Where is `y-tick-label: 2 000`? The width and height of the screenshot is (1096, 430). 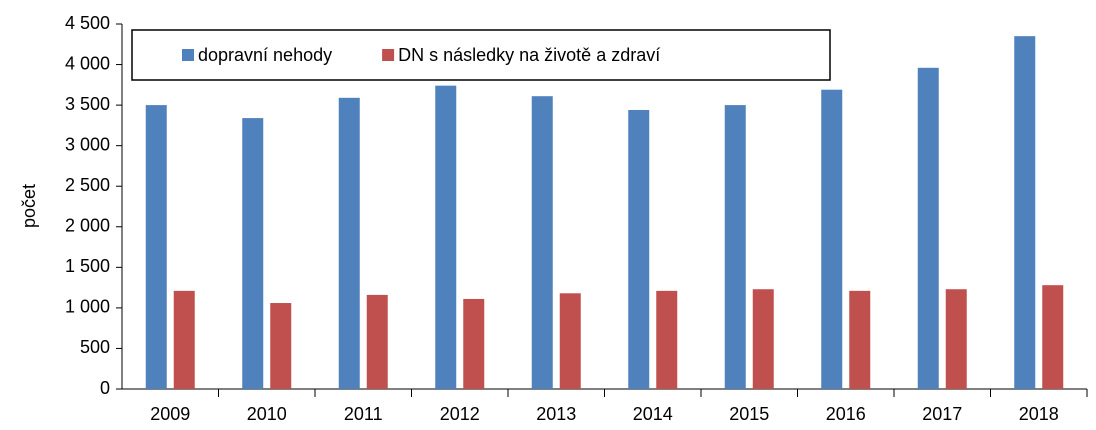 y-tick-label: 2 000 is located at coordinates (87, 226).